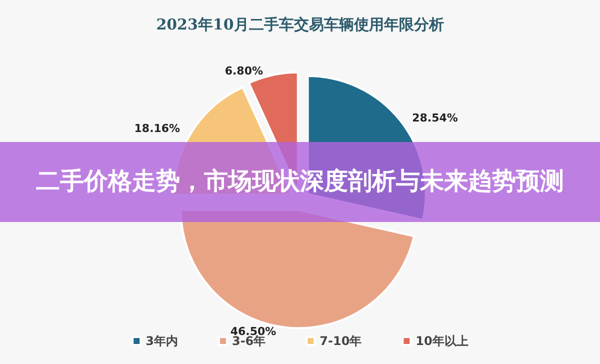 This screenshot has width=600, height=364. Describe the element at coordinates (157, 129) in the screenshot. I see `data-label: 18.16%` at that location.